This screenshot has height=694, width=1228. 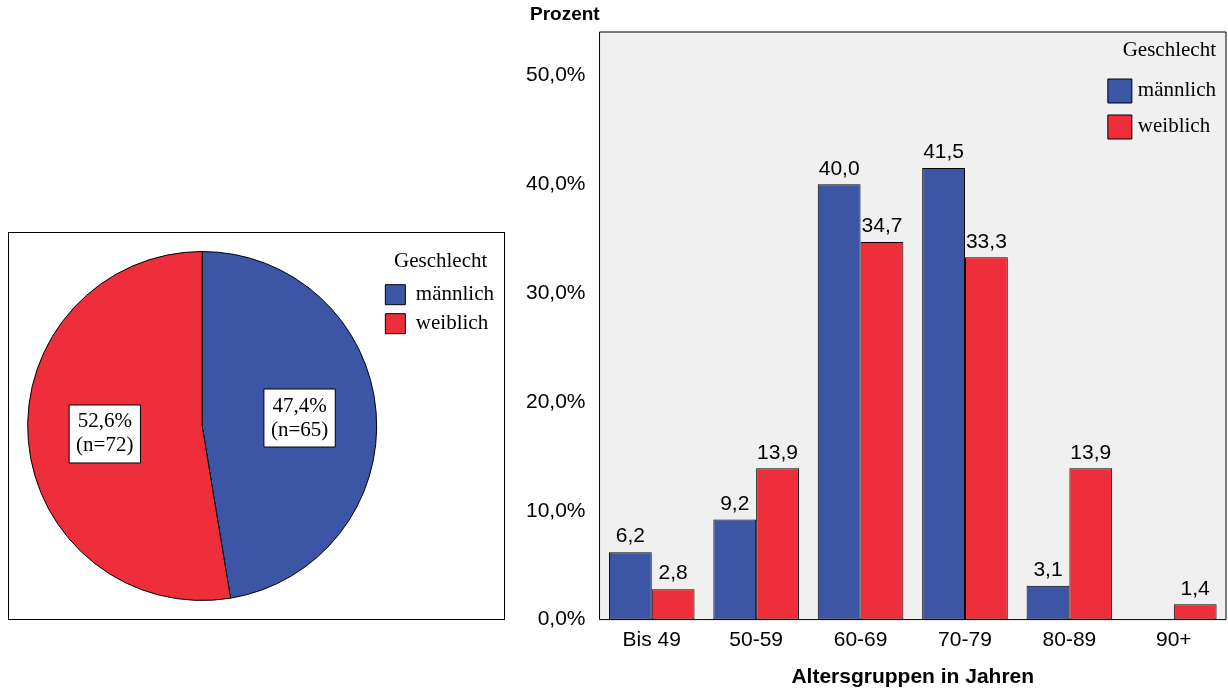 I want to click on data-label: 40,0, so click(x=839, y=167).